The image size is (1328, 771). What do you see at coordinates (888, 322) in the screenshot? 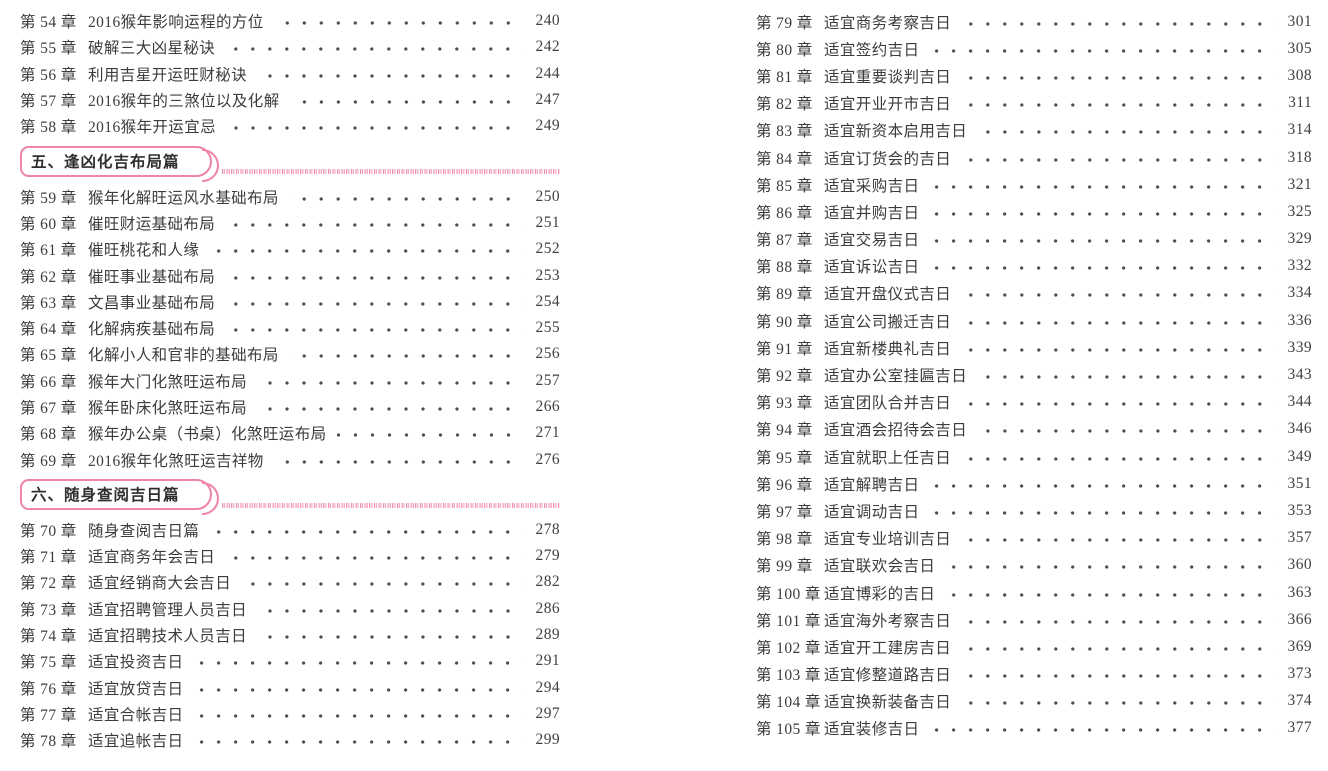
I see `chapter-title: 适宜公司搬迁吉日` at bounding box center [888, 322].